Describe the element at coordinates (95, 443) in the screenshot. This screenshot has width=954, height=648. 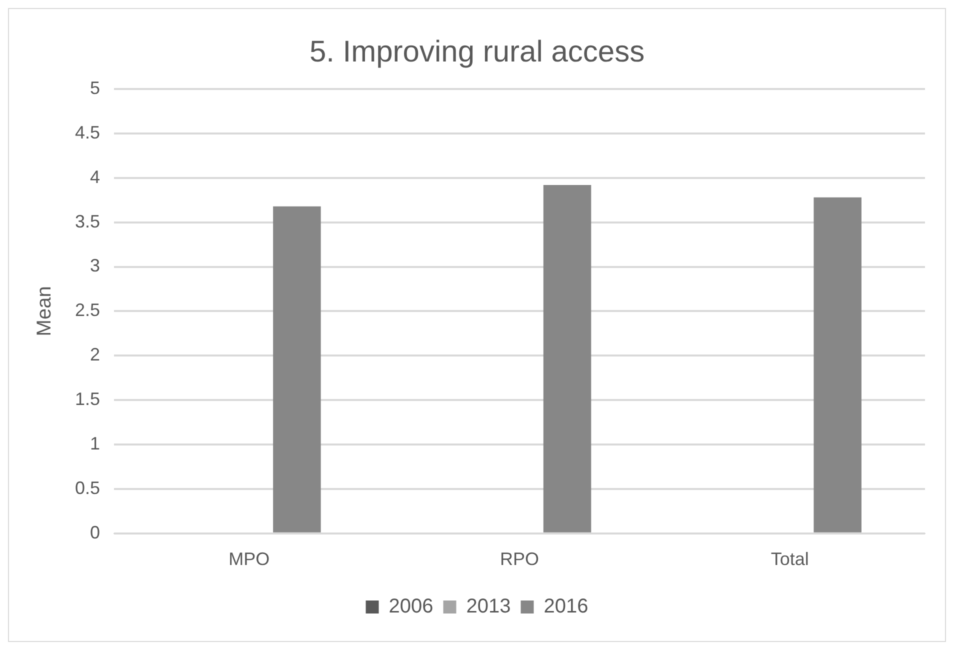
I see `y-tick-label: 1` at that location.